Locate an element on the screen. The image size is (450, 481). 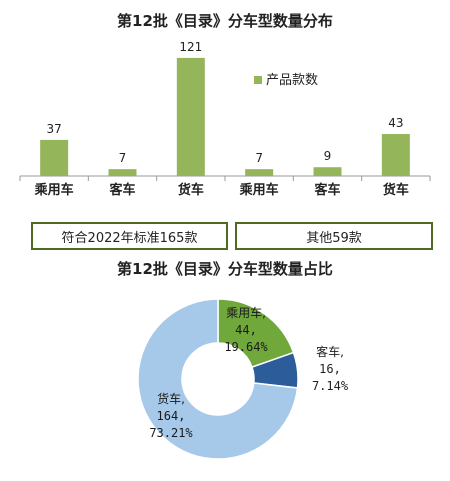
bar-value-label: 43 is located at coordinates (395, 123).